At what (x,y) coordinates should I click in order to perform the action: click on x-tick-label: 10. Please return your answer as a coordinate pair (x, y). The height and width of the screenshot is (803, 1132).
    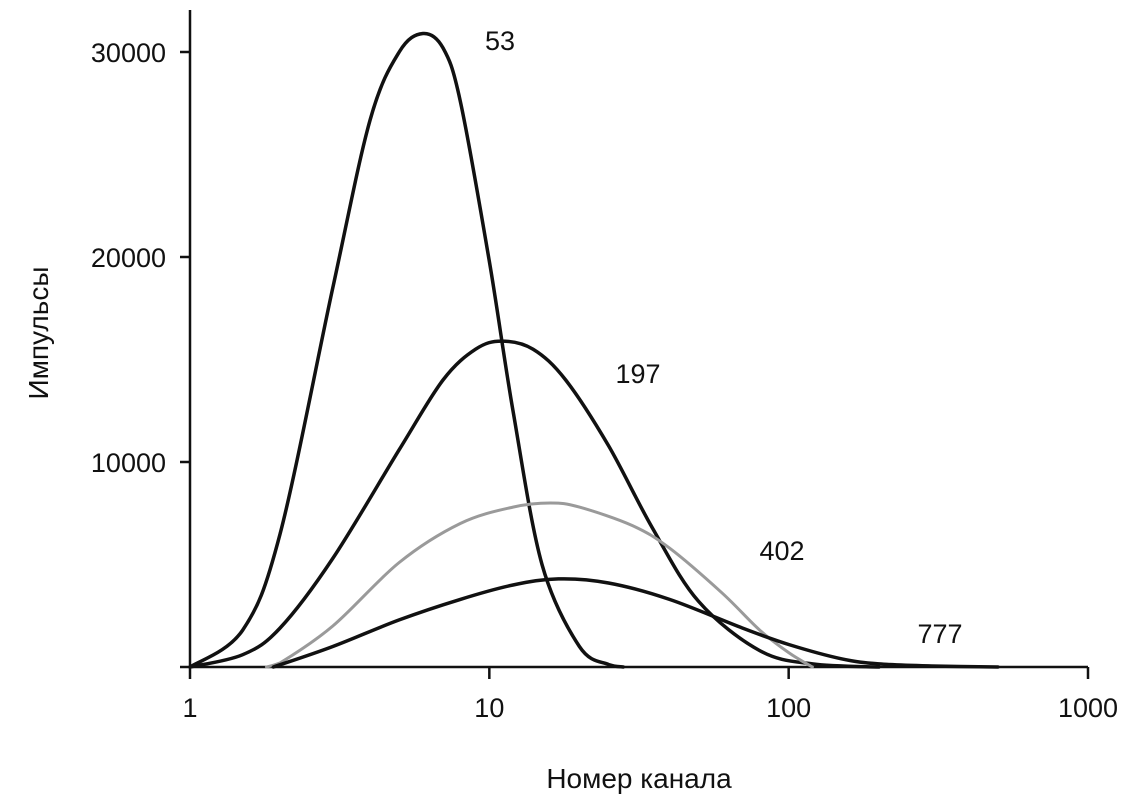
    Looking at the image, I should click on (489, 708).